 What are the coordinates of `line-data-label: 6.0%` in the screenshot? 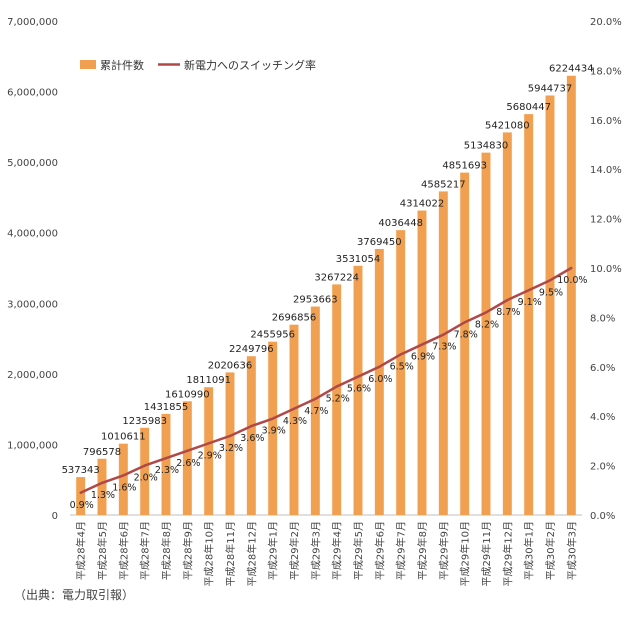 It's located at (380, 379).